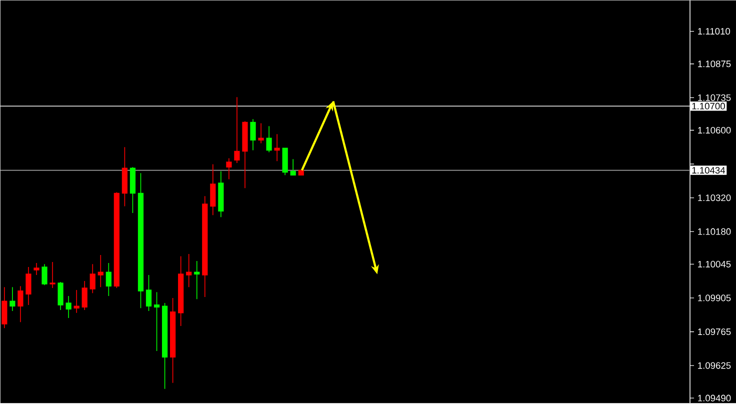  What do you see at coordinates (714, 365) in the screenshot?
I see `y-tick-label: 1.09625` at bounding box center [714, 365].